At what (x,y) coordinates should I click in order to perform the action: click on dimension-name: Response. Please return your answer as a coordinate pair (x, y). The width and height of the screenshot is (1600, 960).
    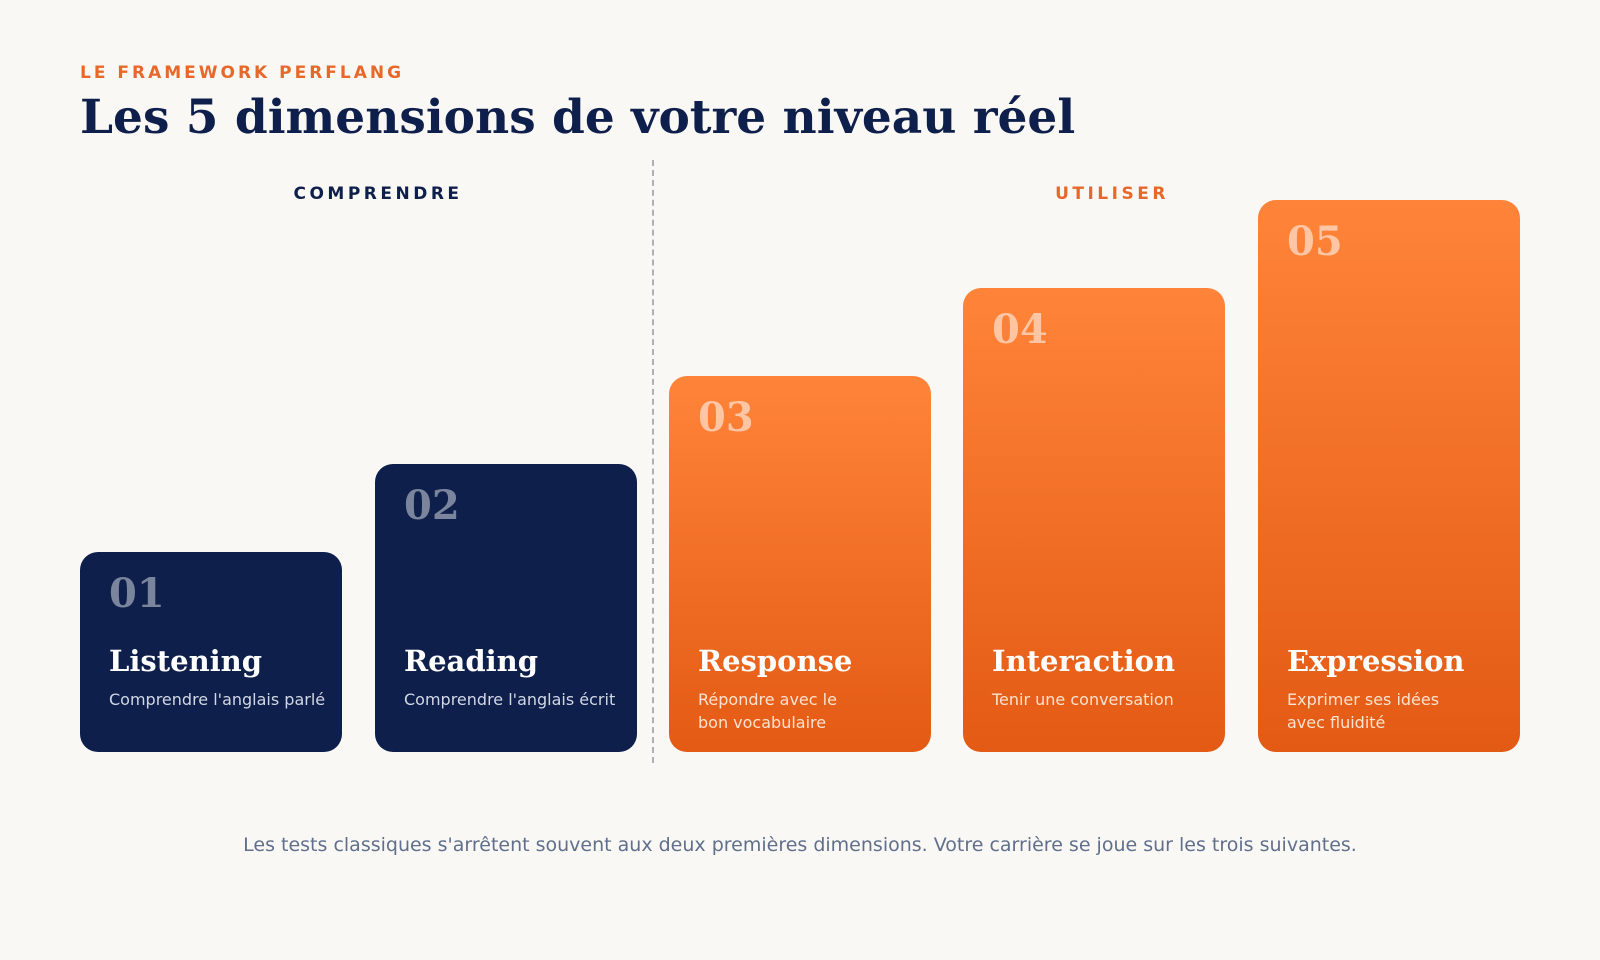
    Looking at the image, I should click on (775, 661).